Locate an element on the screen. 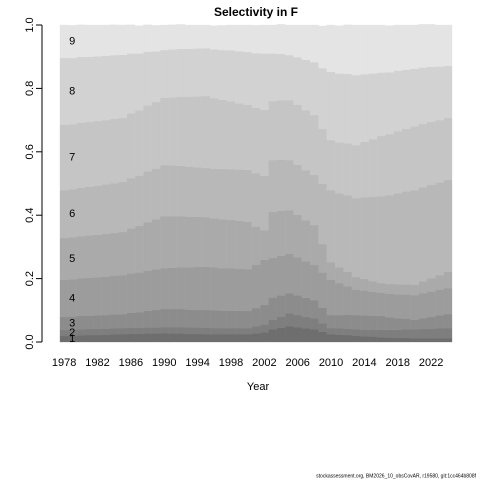  chart-title: Selectivity in F is located at coordinates (256, 12).